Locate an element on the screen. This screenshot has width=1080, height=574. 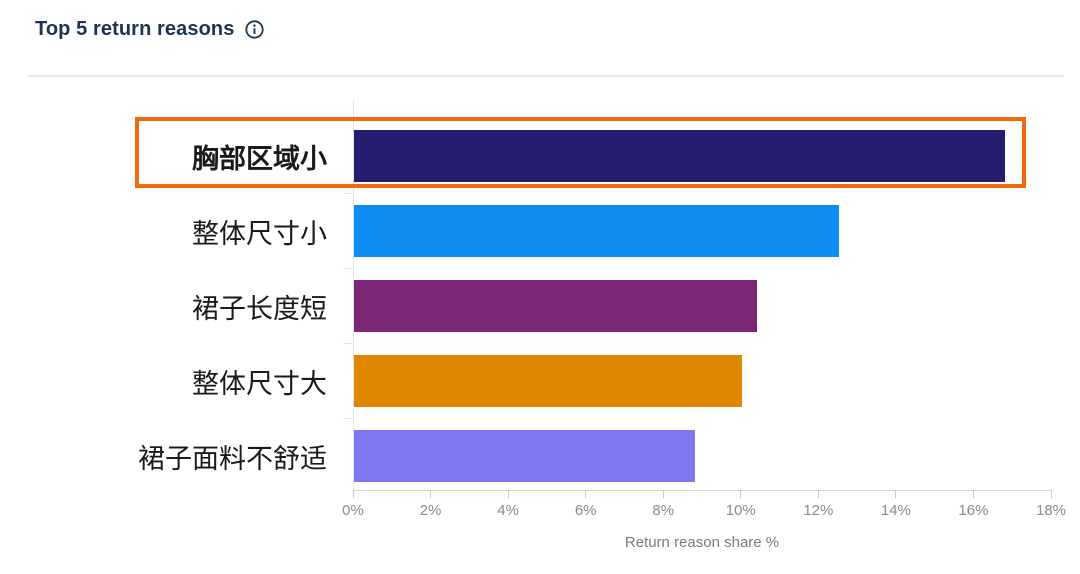
x-tick-label: 14% is located at coordinates (895, 510).